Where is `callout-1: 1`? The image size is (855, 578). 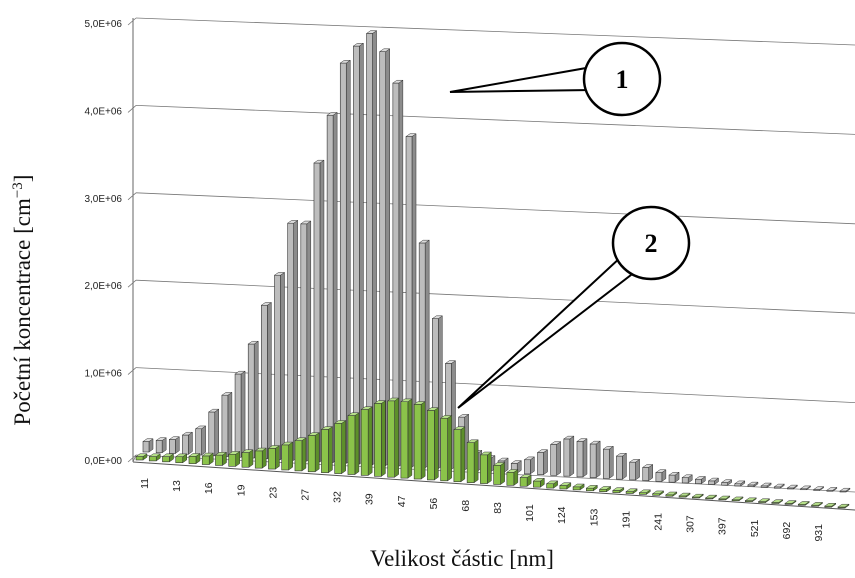 callout-1: 1 is located at coordinates (555, 79).